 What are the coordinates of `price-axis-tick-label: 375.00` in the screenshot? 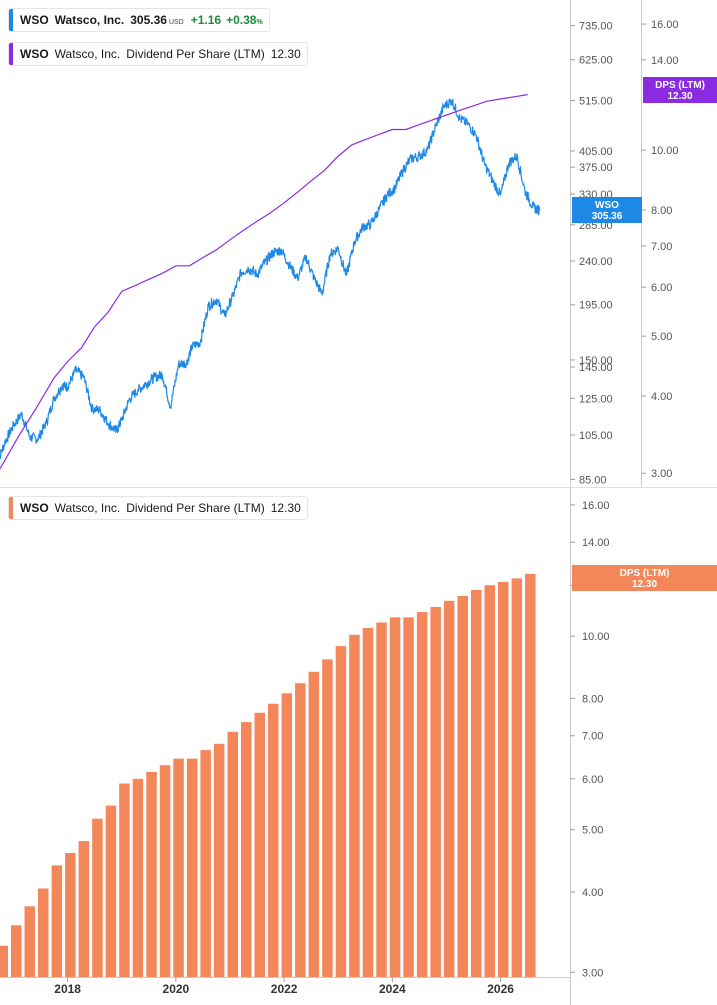 It's located at (596, 168).